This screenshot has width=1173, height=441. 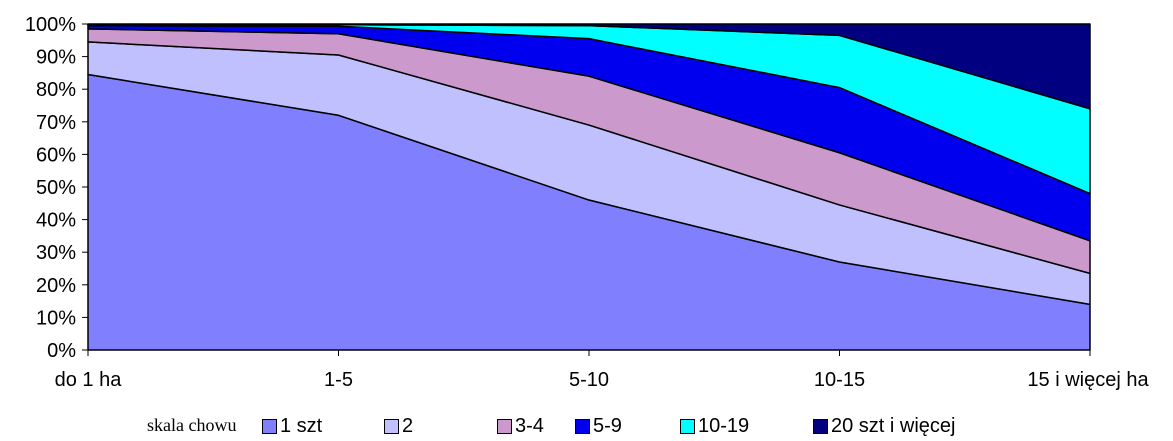 What do you see at coordinates (607, 426) in the screenshot?
I see `legend-label: 5-9` at bounding box center [607, 426].